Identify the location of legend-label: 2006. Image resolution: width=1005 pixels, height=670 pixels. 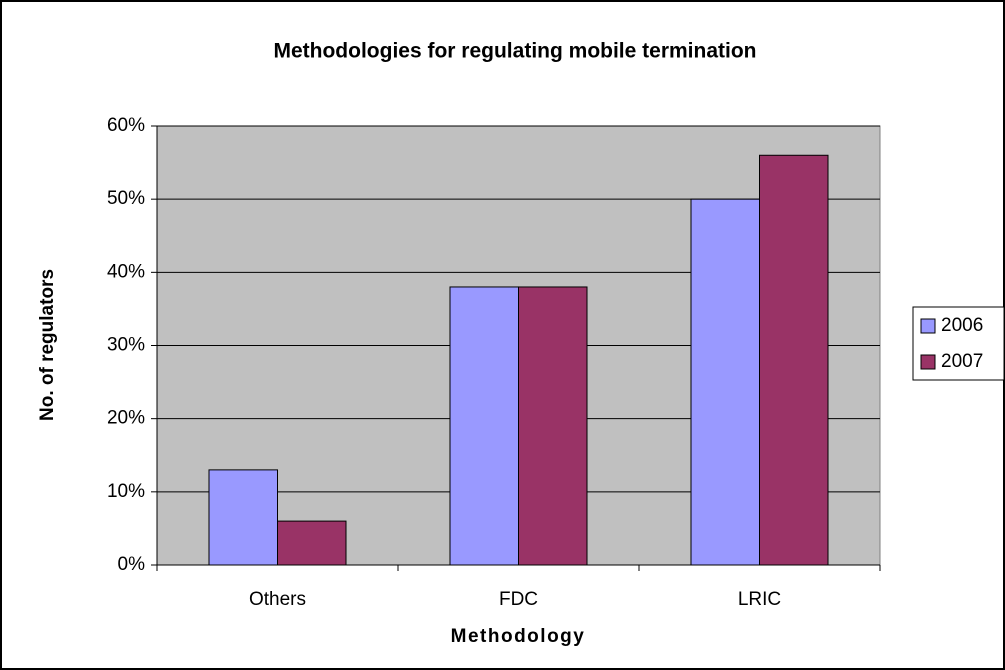
(962, 325).